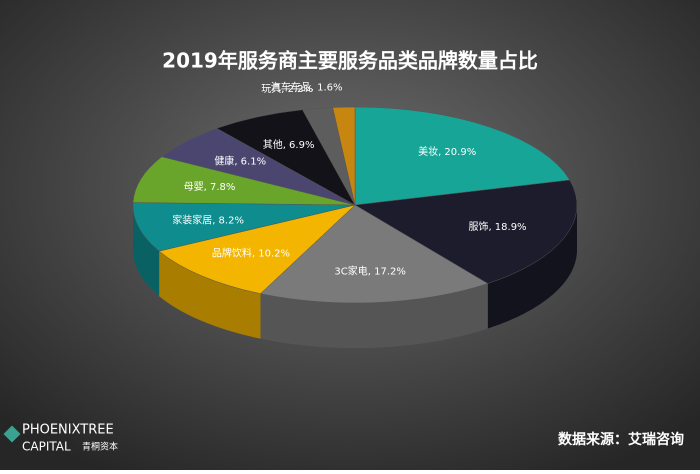 The image size is (700, 474). I want to click on label-value: , 17.2%, so click(387, 271).